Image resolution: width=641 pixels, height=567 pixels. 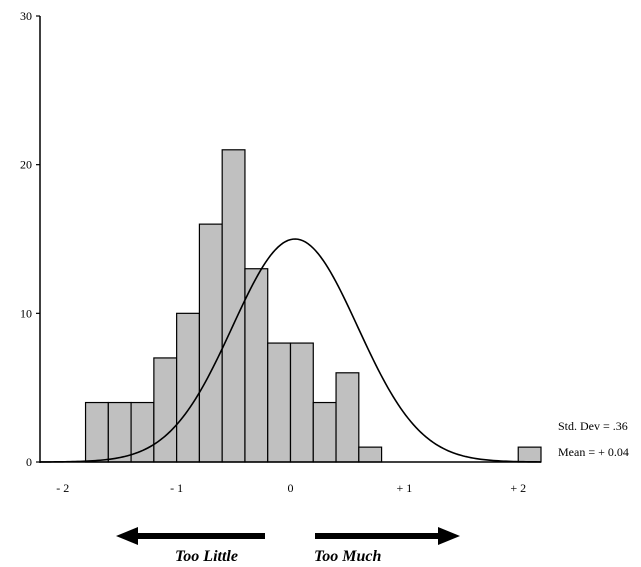 What do you see at coordinates (593, 452) in the screenshot?
I see `mean-label: Mean = + 0.04` at bounding box center [593, 452].